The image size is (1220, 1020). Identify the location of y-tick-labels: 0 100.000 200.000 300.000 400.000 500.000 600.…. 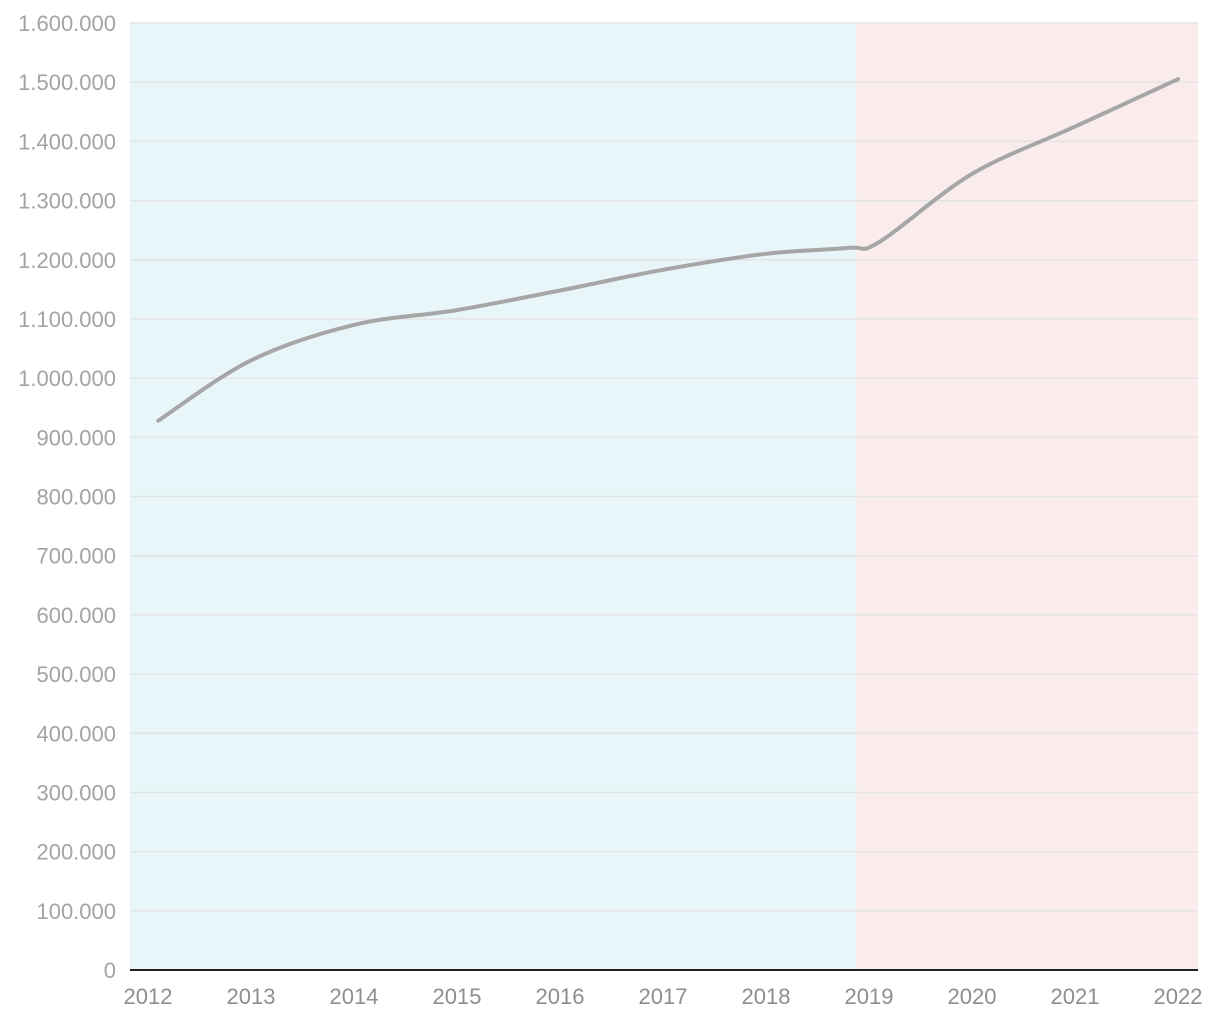
(67, 497).